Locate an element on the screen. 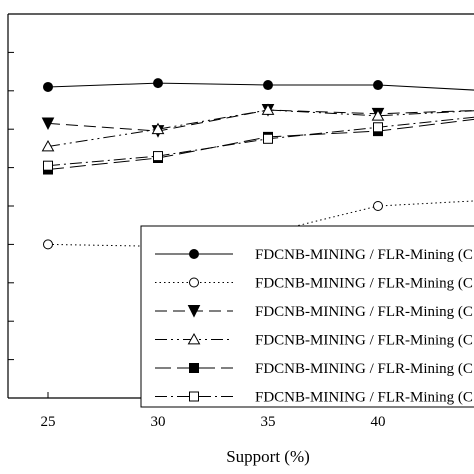 The width and height of the screenshot is (474, 474). x-tick-label: 35 is located at coordinates (268, 422).